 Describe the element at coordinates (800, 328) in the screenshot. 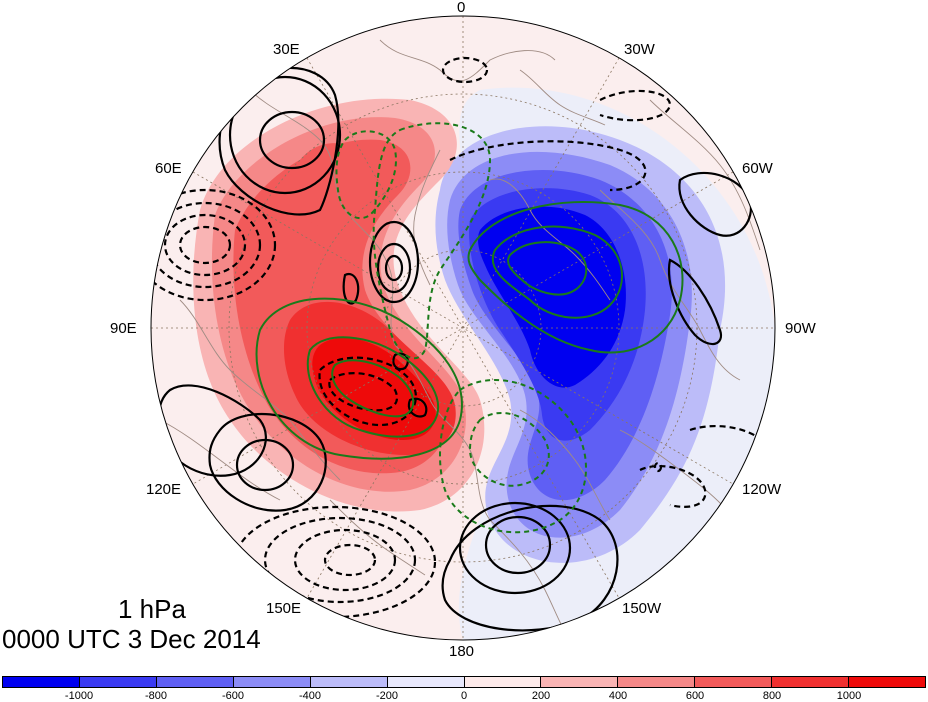

I see `lon-label-90w: 90W` at that location.